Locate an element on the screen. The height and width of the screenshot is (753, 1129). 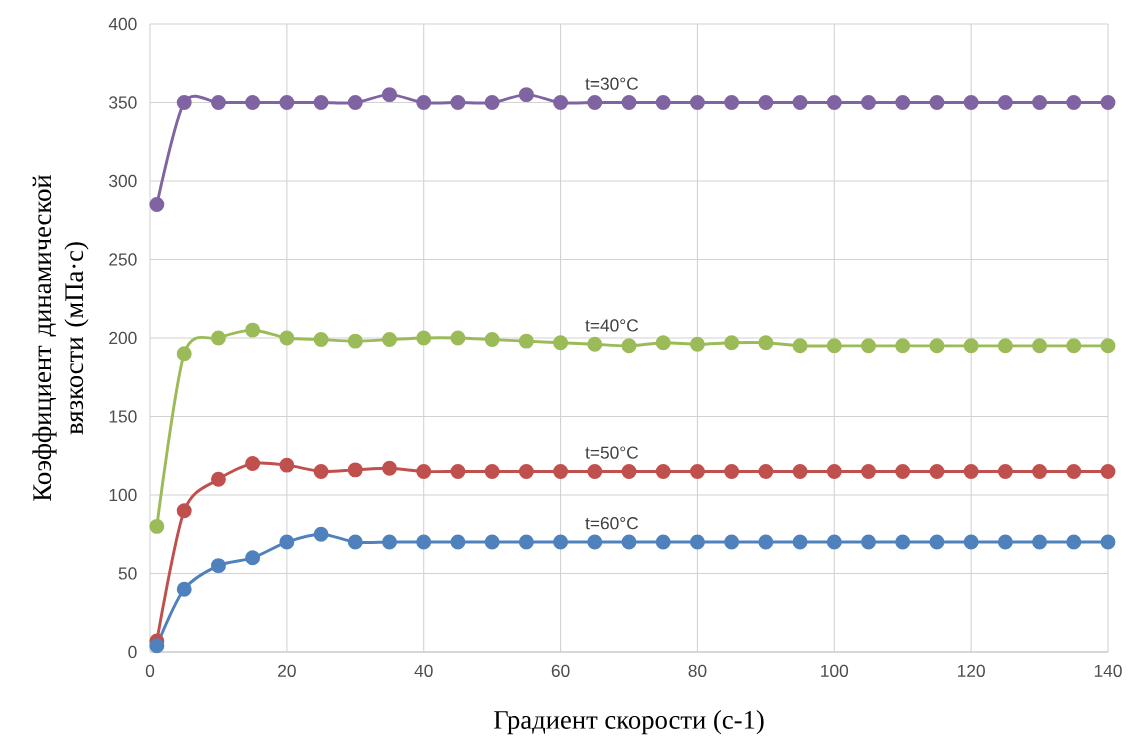
x-tick-label: 100 is located at coordinates (835, 670).